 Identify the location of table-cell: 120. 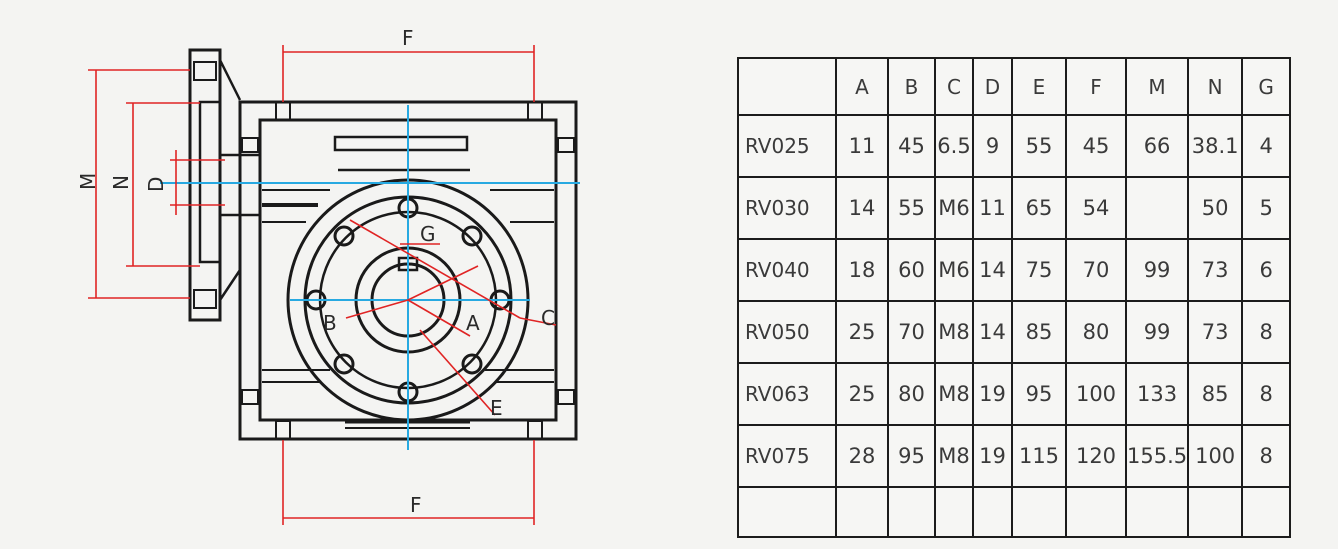
(1096, 456).